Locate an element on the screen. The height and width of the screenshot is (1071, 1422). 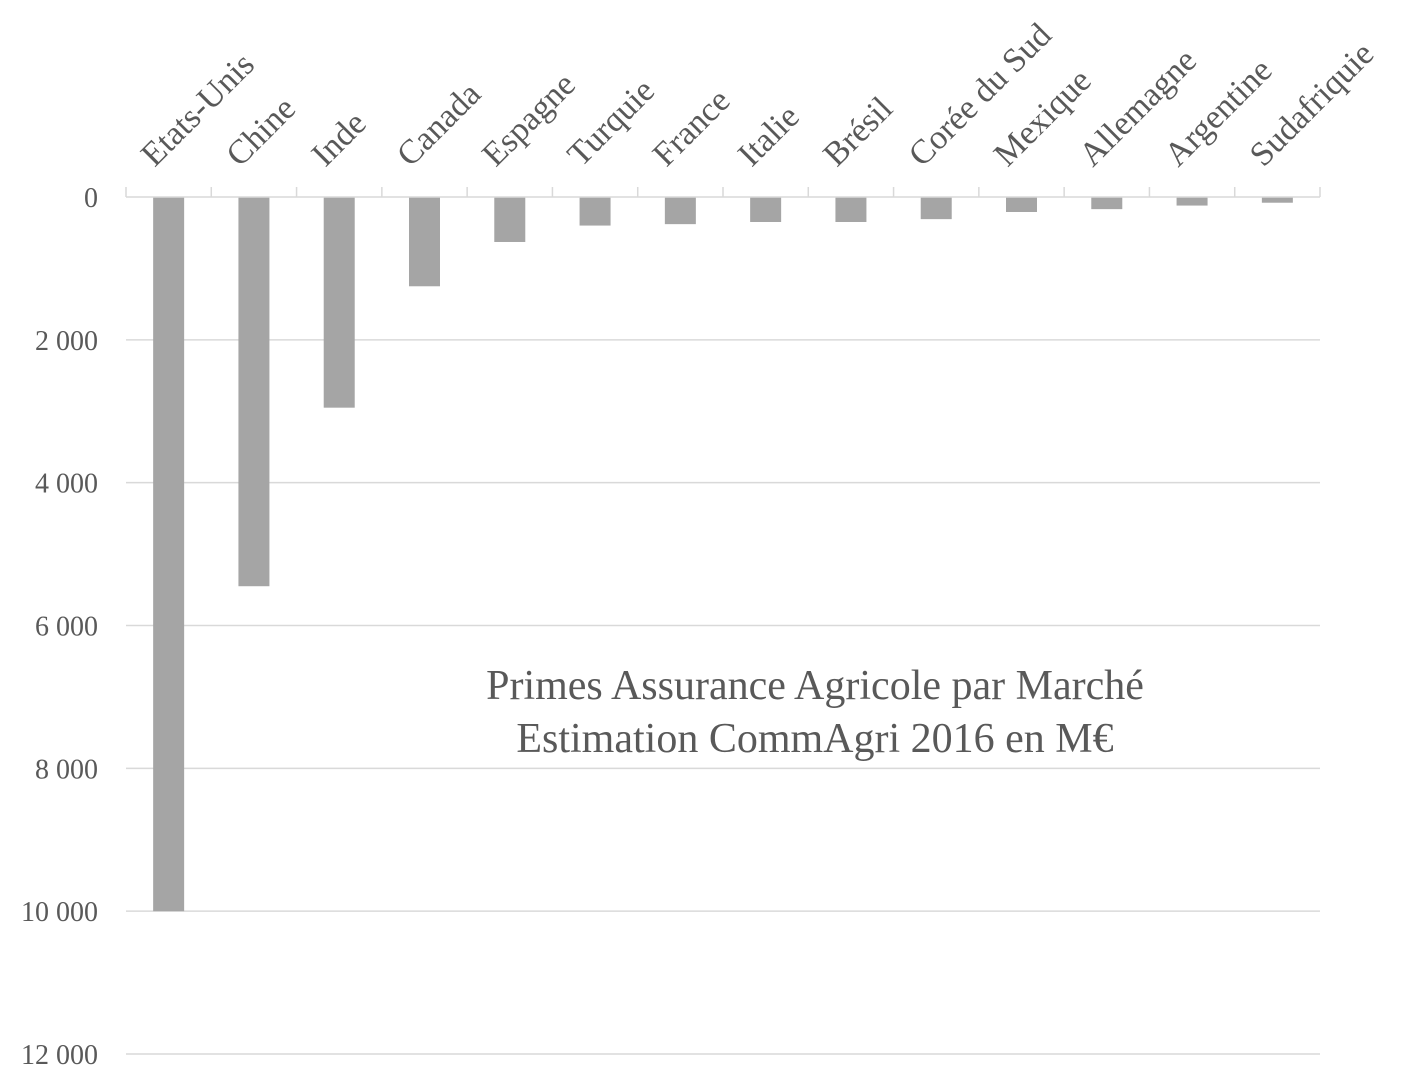
bar-argentine is located at coordinates (1192, 201).